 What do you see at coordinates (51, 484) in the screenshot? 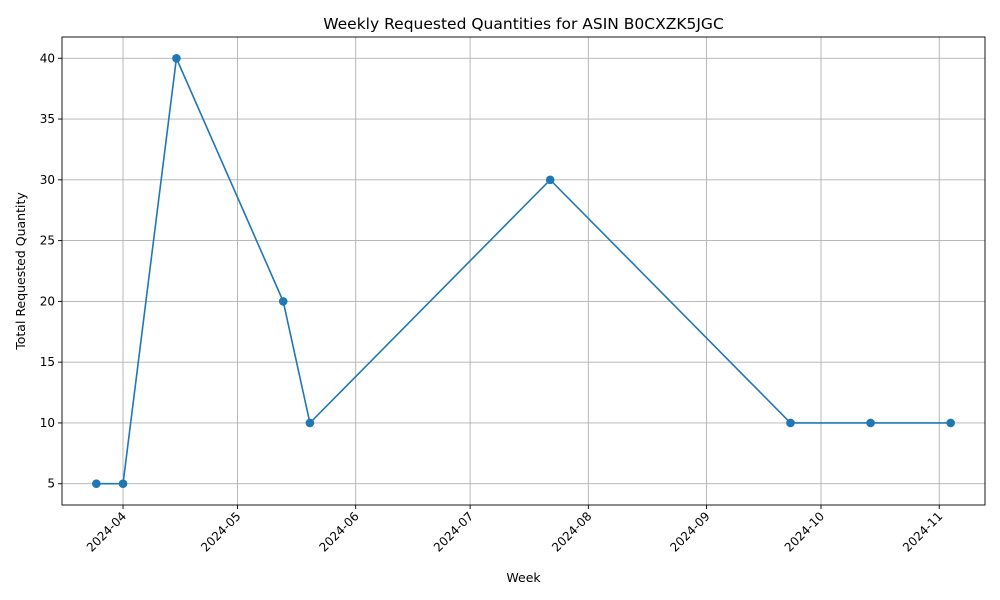
I see `y-tick-label: 5` at bounding box center [51, 484].